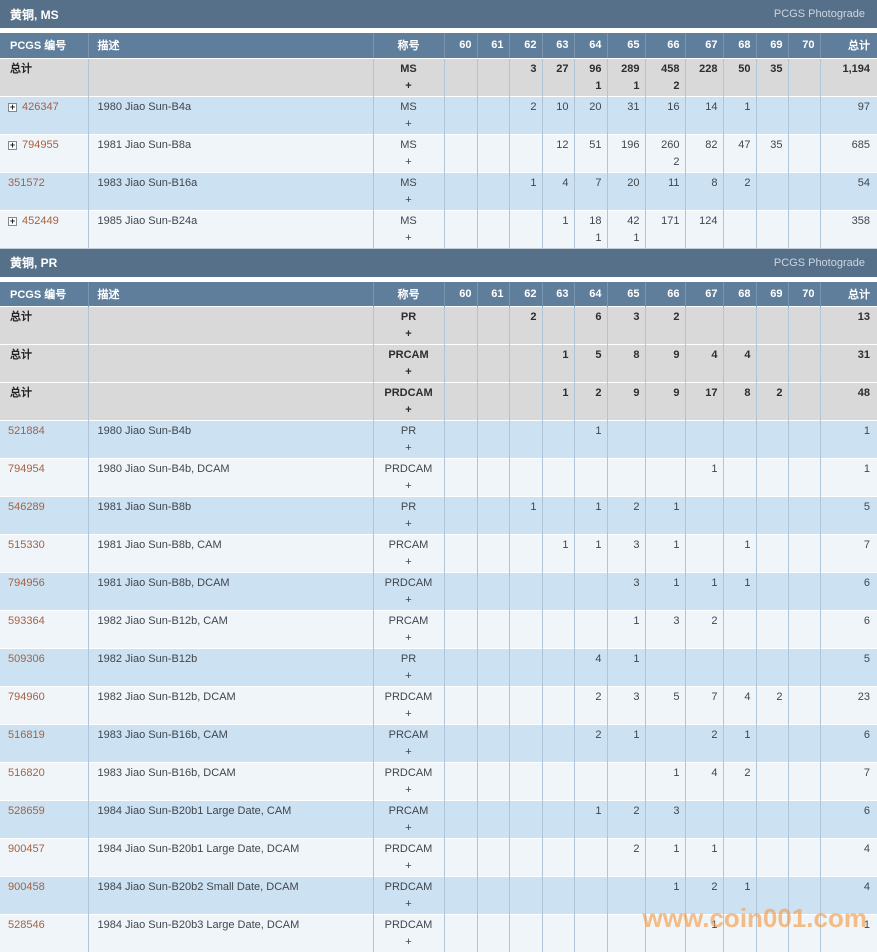  What do you see at coordinates (235, 355) in the screenshot?
I see `description-text` at bounding box center [235, 355].